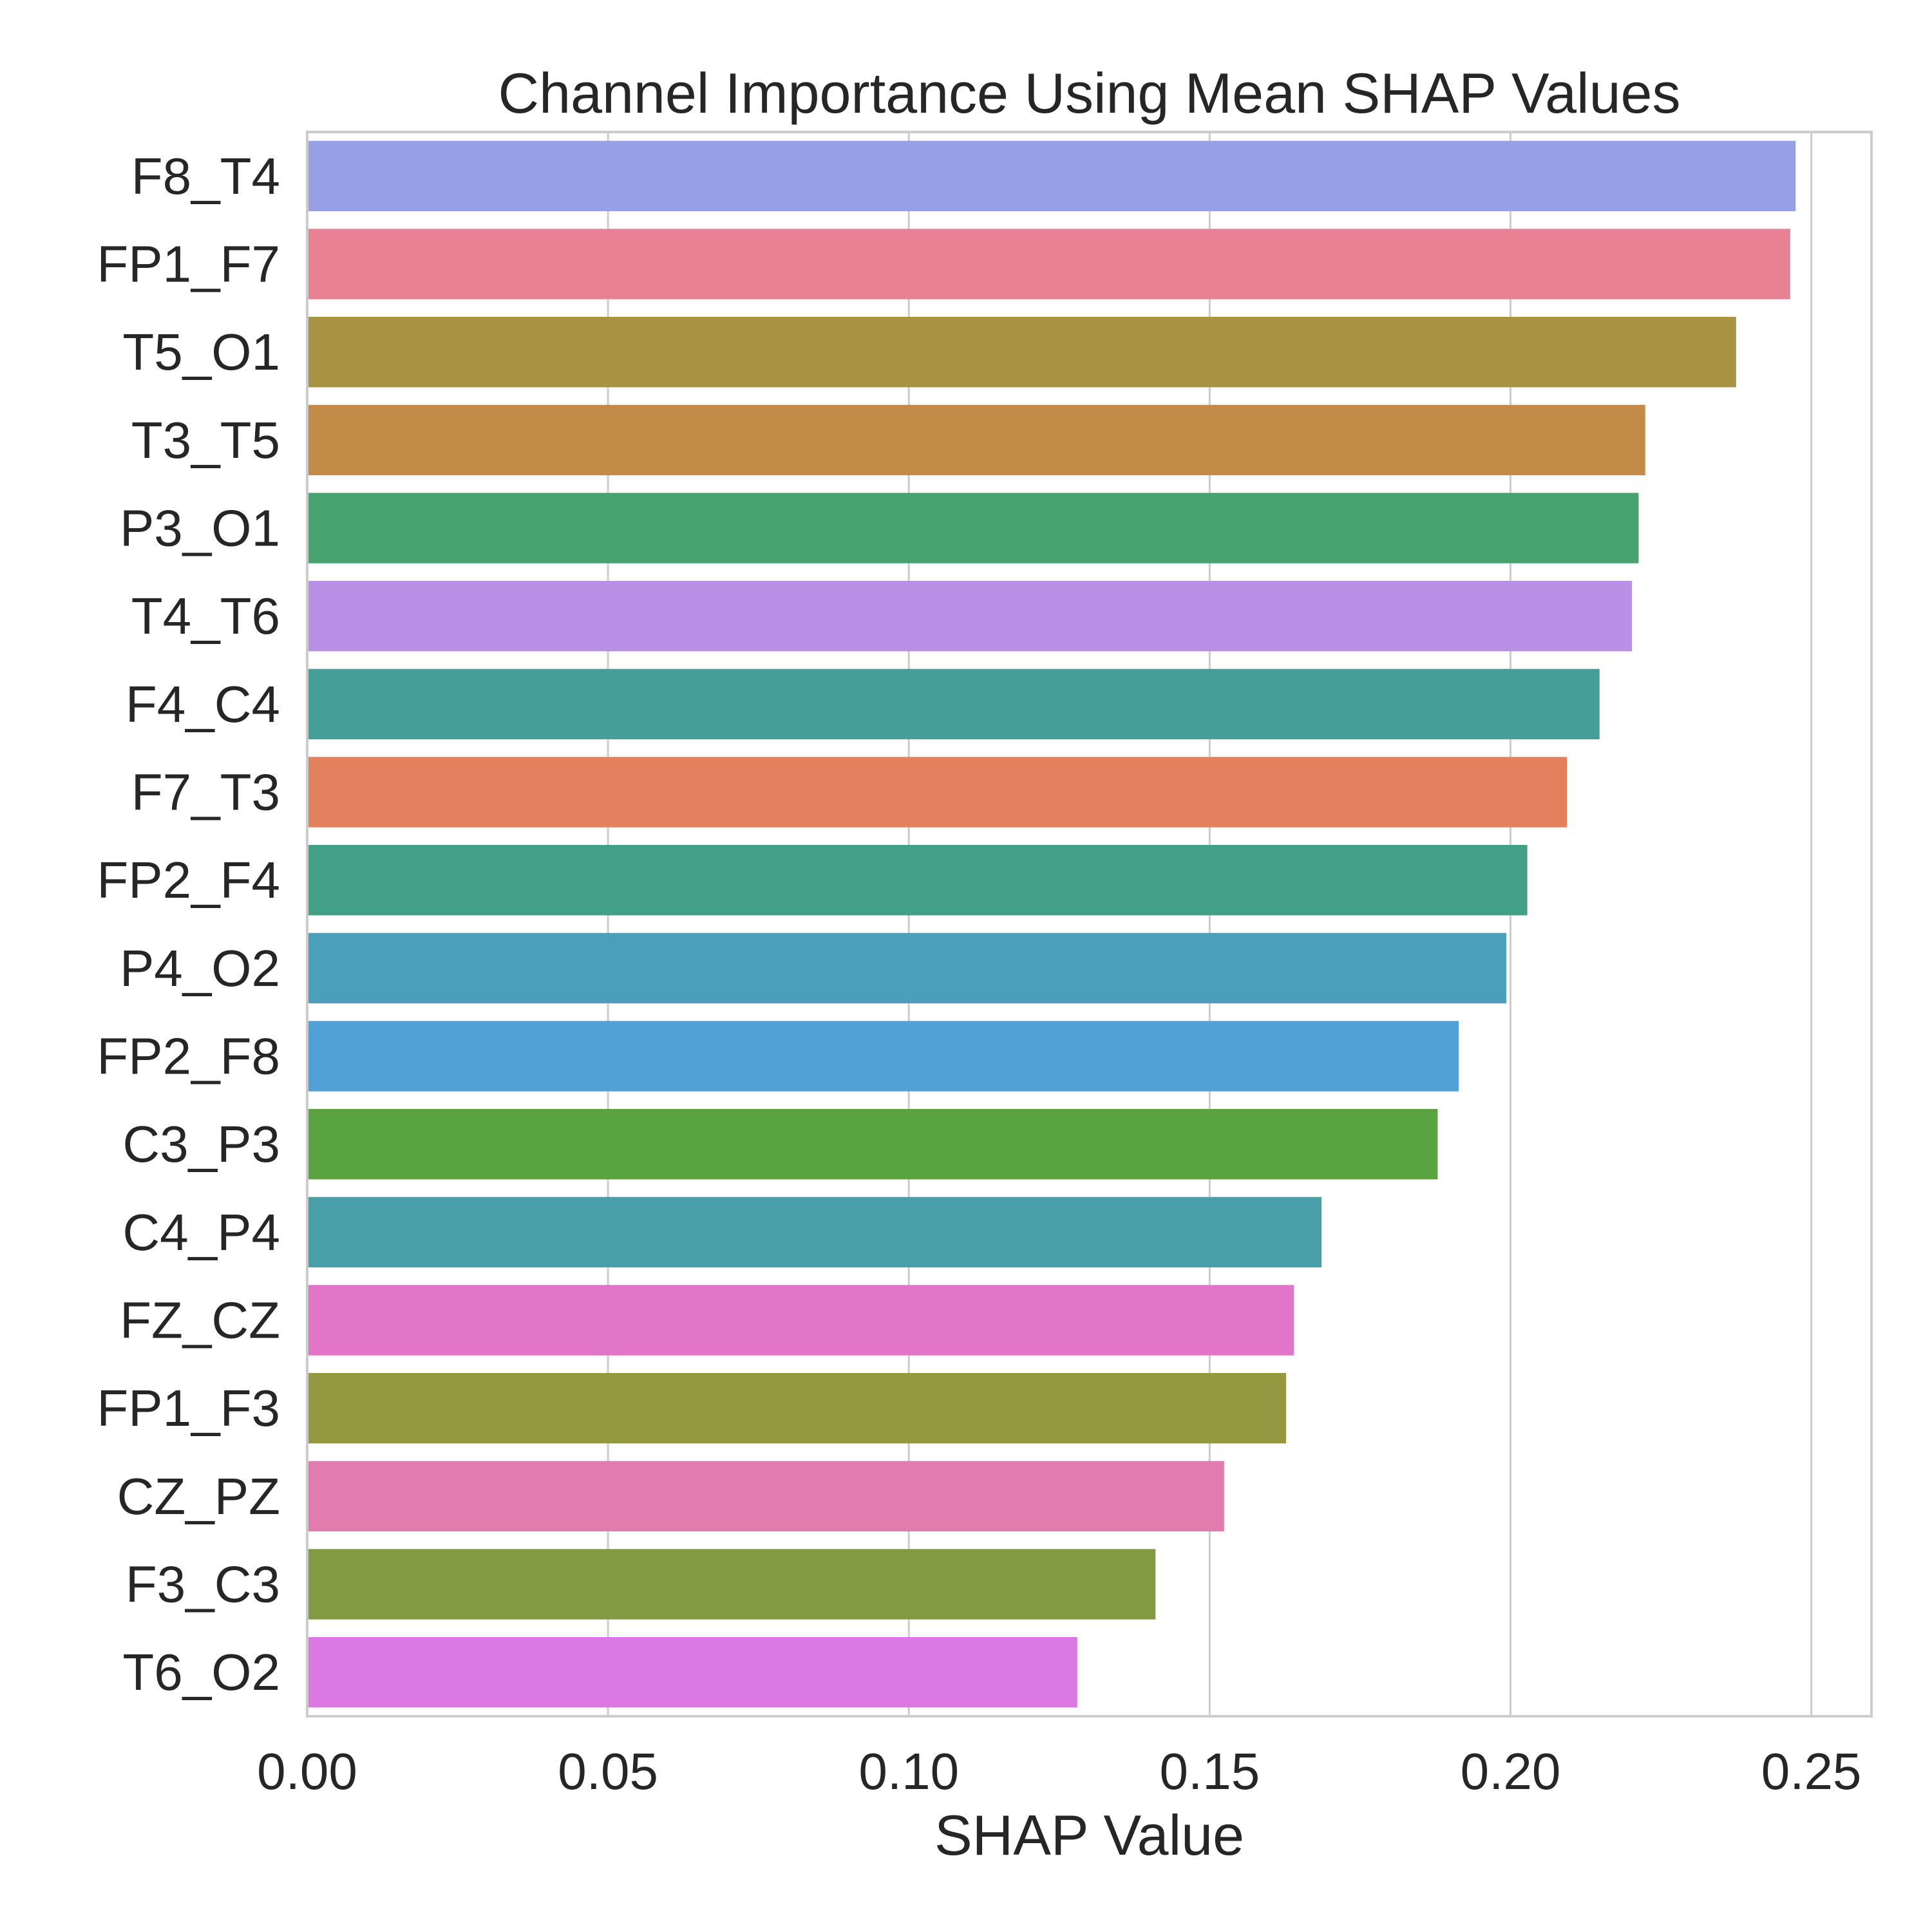  What do you see at coordinates (883, 1057) in the screenshot?
I see `bar-fp2-f8` at bounding box center [883, 1057].